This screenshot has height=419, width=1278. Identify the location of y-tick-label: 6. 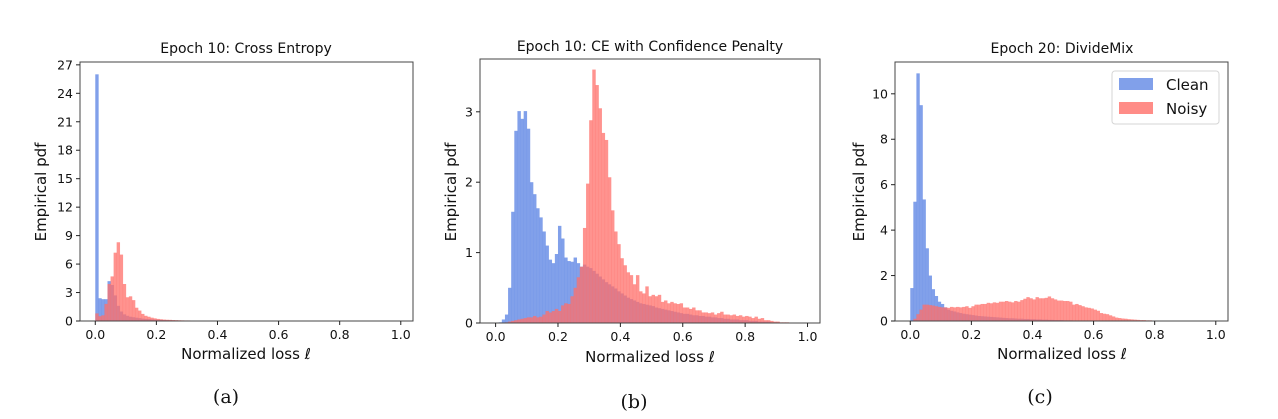
(884, 184).